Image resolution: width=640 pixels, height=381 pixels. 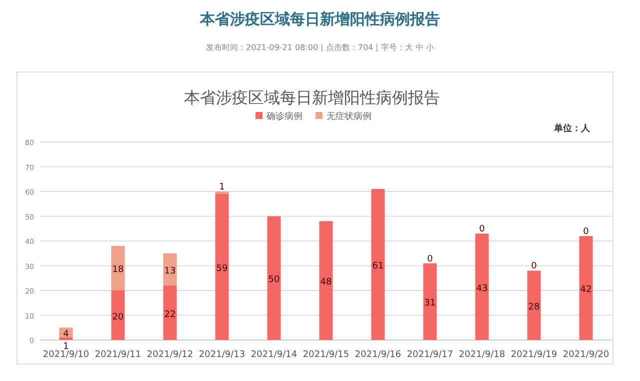 I want to click on data-label: 31, so click(x=430, y=303).